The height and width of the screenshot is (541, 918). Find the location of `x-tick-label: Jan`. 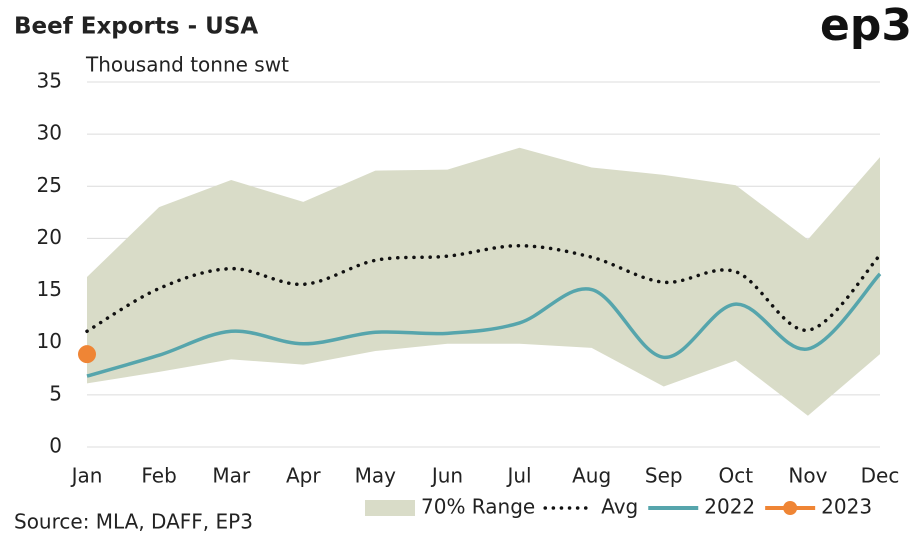

x-tick-label: Jan is located at coordinates (86, 476).